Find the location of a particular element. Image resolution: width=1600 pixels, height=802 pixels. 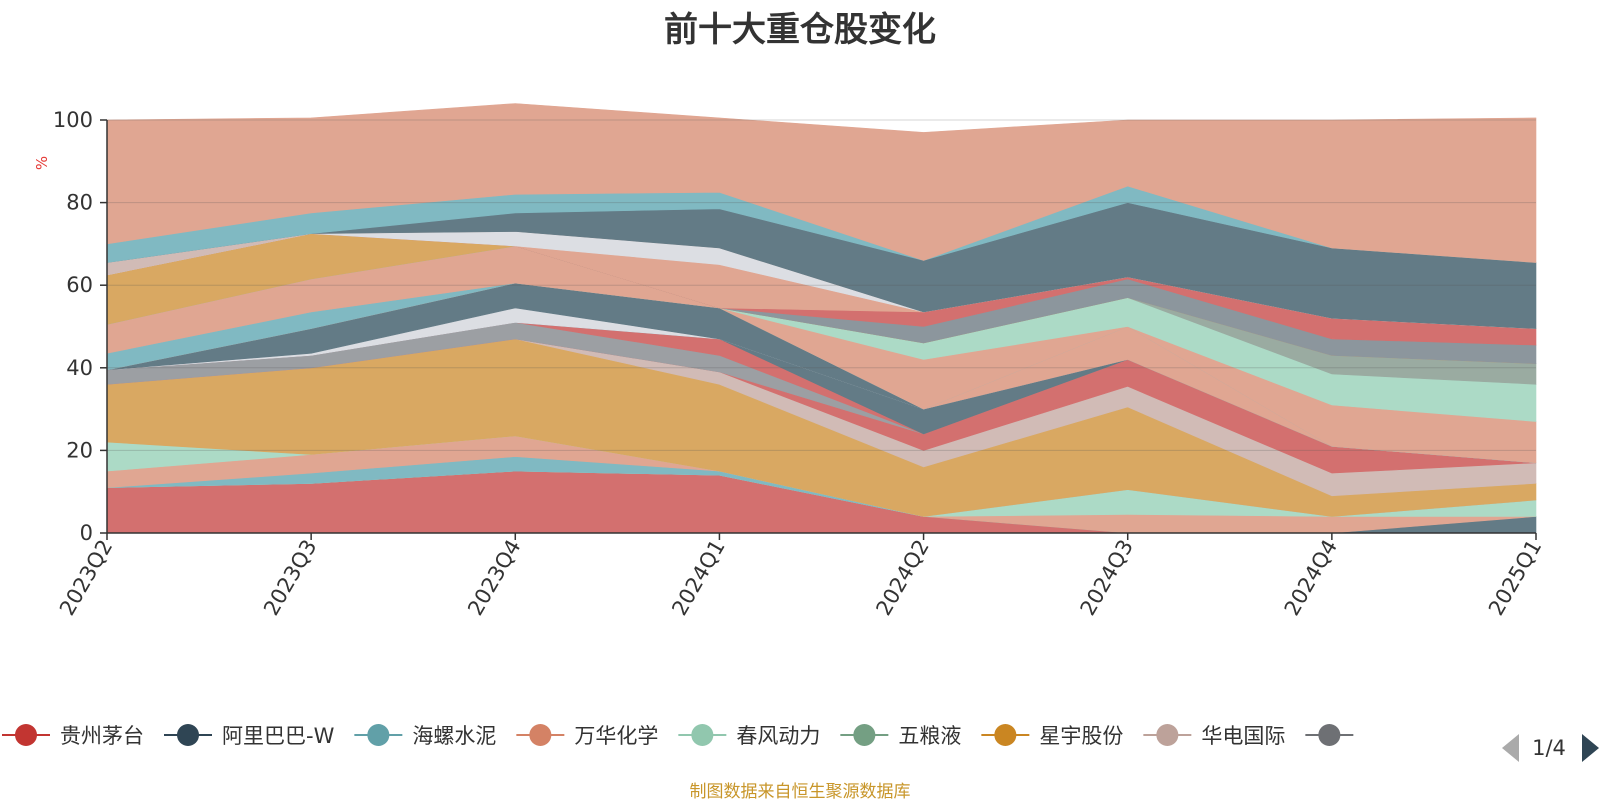

legend-item-1: 阿里巴巴-W is located at coordinates (249, 736).